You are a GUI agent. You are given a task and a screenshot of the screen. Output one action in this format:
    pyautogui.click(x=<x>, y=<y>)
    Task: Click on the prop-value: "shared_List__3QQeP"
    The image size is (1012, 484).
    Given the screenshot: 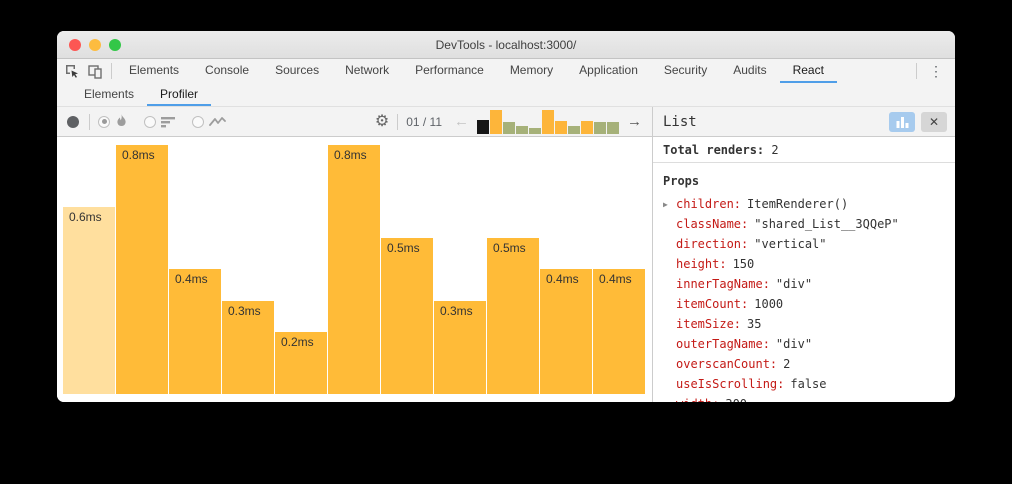 What is the action you would take?
    pyautogui.click(x=826, y=224)
    